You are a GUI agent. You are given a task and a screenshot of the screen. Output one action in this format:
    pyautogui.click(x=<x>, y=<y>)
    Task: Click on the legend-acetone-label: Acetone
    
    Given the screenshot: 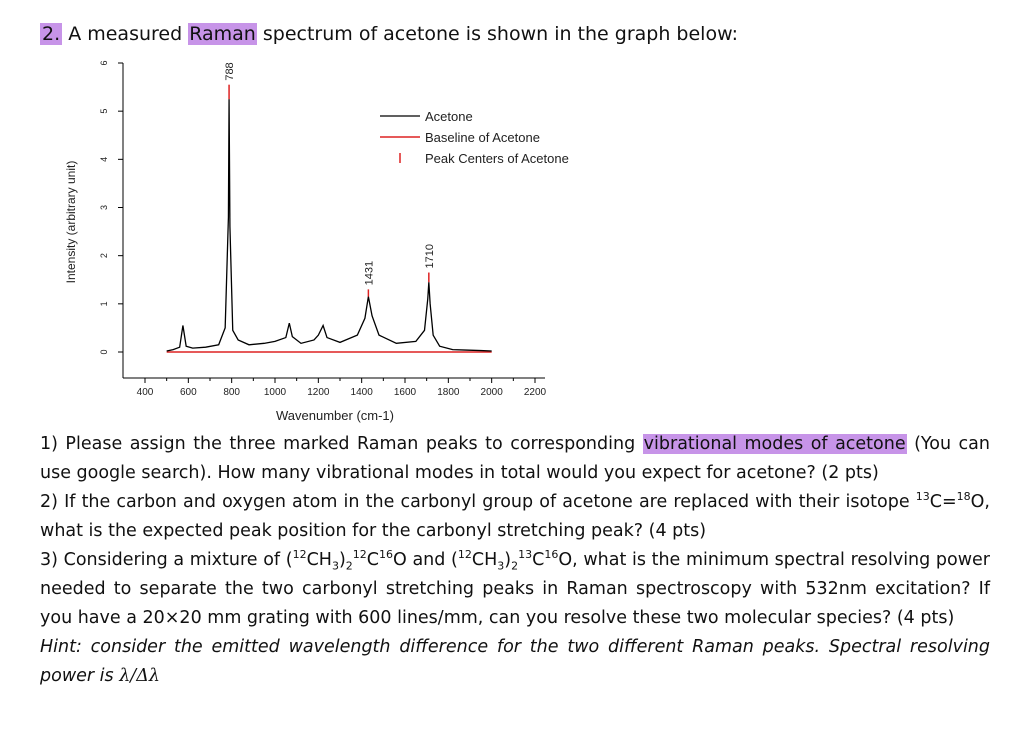 What is the action you would take?
    pyautogui.click(x=449, y=116)
    